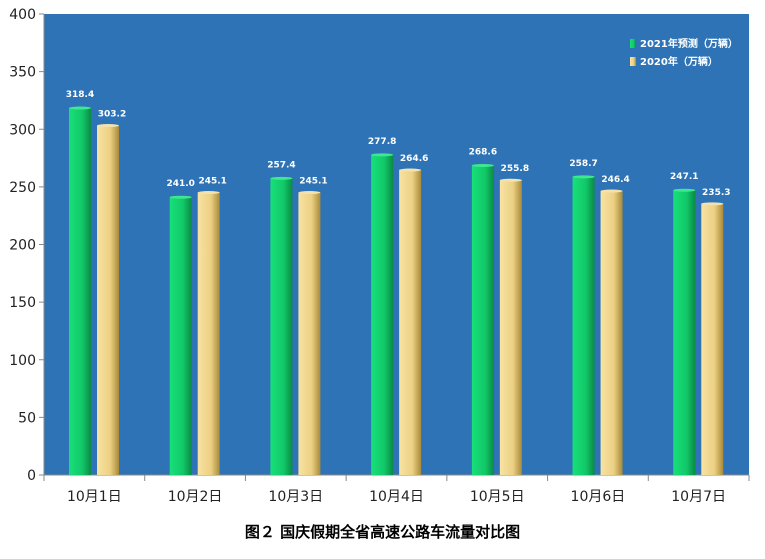  Describe the element at coordinates (598, 497) in the screenshot. I see `x-tick-label: 10月6日` at that location.